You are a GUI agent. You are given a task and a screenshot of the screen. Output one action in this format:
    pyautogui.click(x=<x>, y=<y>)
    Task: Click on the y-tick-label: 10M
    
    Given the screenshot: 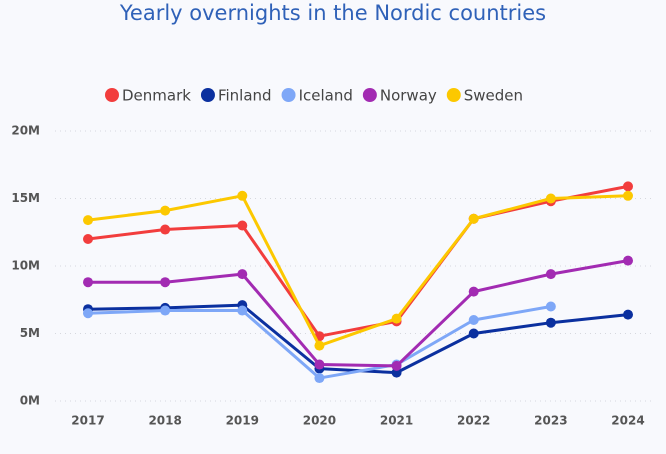 What is the action you would take?
    pyautogui.click(x=25, y=266)
    